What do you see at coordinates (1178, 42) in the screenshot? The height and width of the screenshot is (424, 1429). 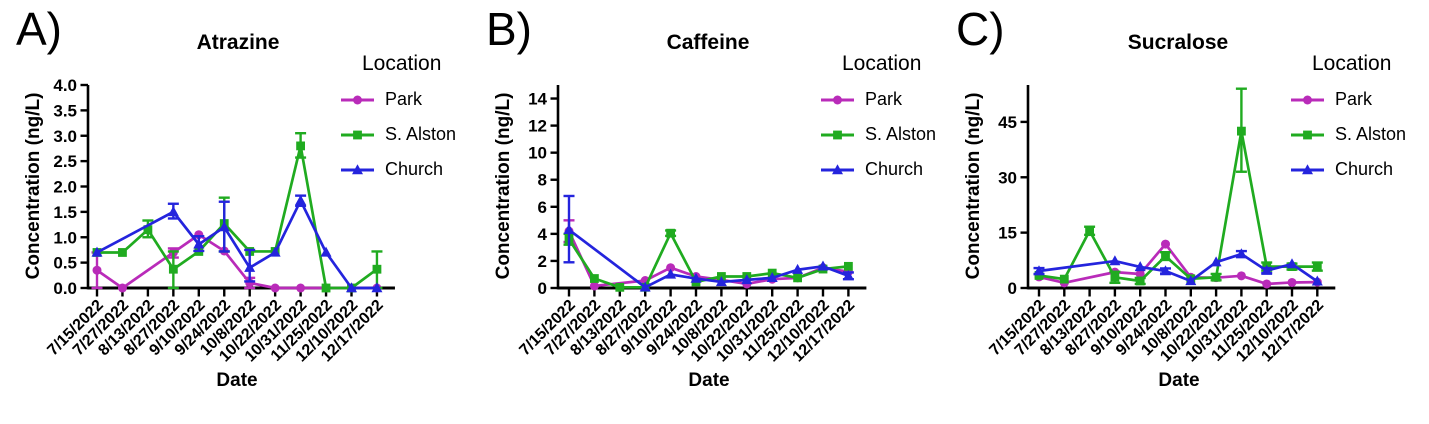 I see `chart-title: Sucralose` at bounding box center [1178, 42].